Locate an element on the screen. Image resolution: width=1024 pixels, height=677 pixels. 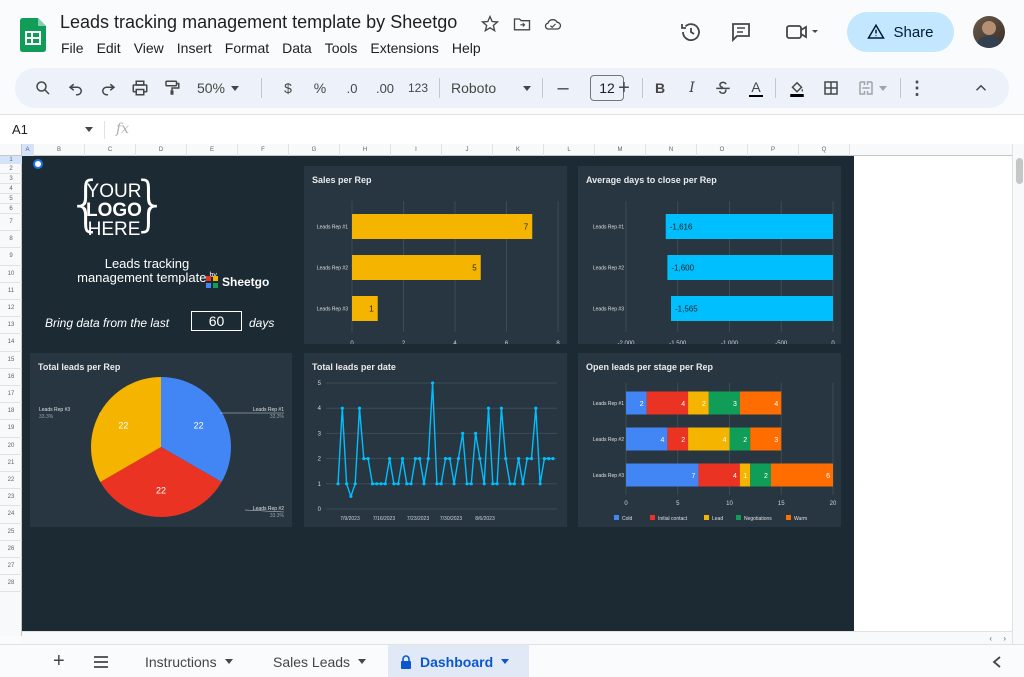
menu-help: Help is located at coordinates (466, 48).